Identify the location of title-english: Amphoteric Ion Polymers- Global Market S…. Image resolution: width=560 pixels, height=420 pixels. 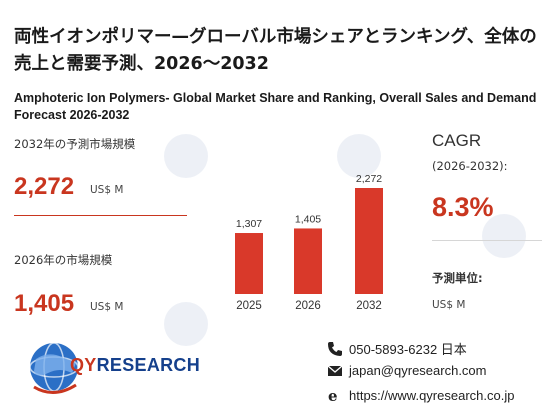
(275, 106).